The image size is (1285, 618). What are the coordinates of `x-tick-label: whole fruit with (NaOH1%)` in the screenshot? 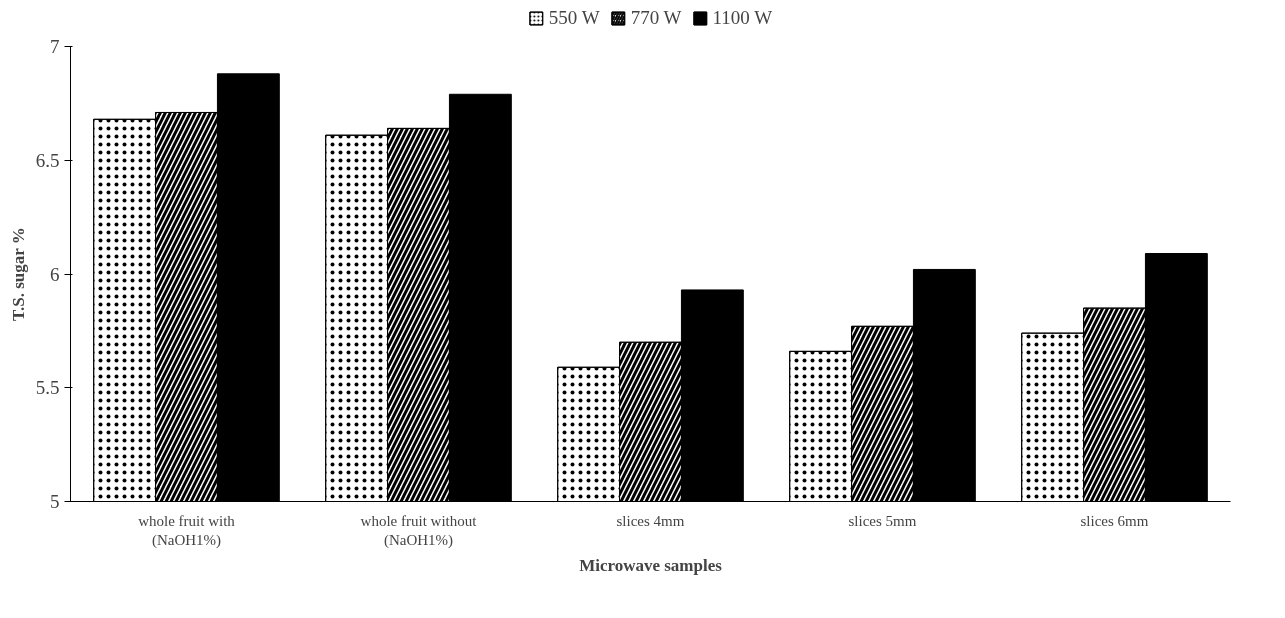 It's located at (187, 530).